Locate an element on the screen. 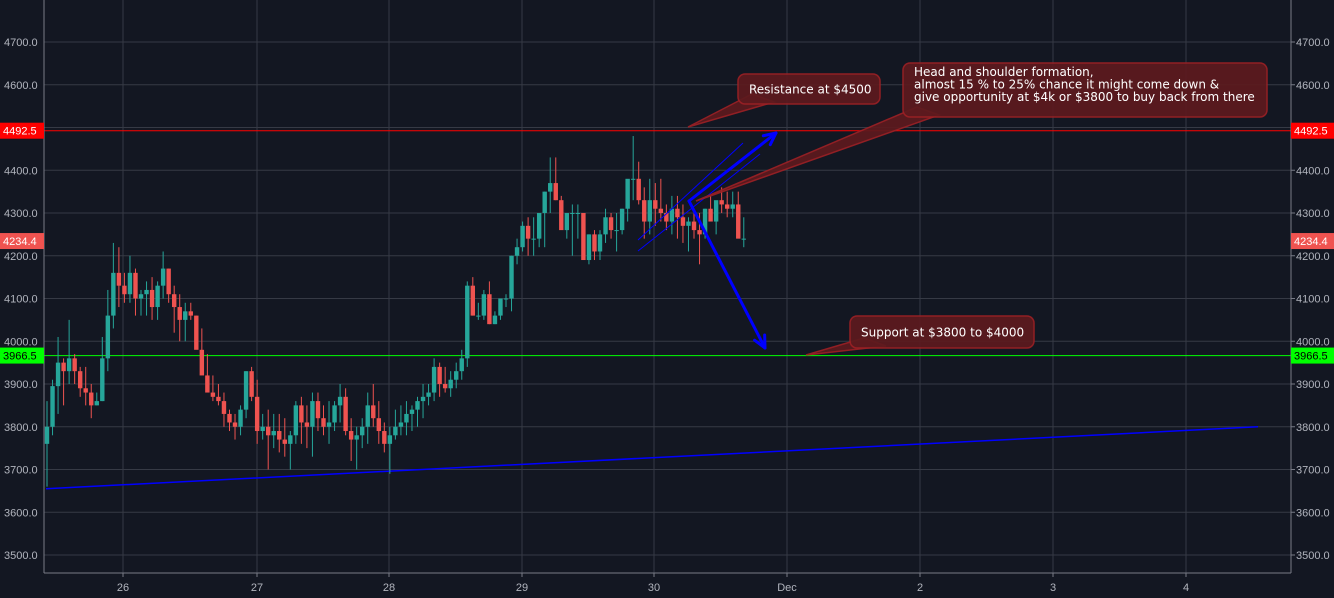 This screenshot has height=598, width=1334. time-tick-label: 2 is located at coordinates (920, 588).